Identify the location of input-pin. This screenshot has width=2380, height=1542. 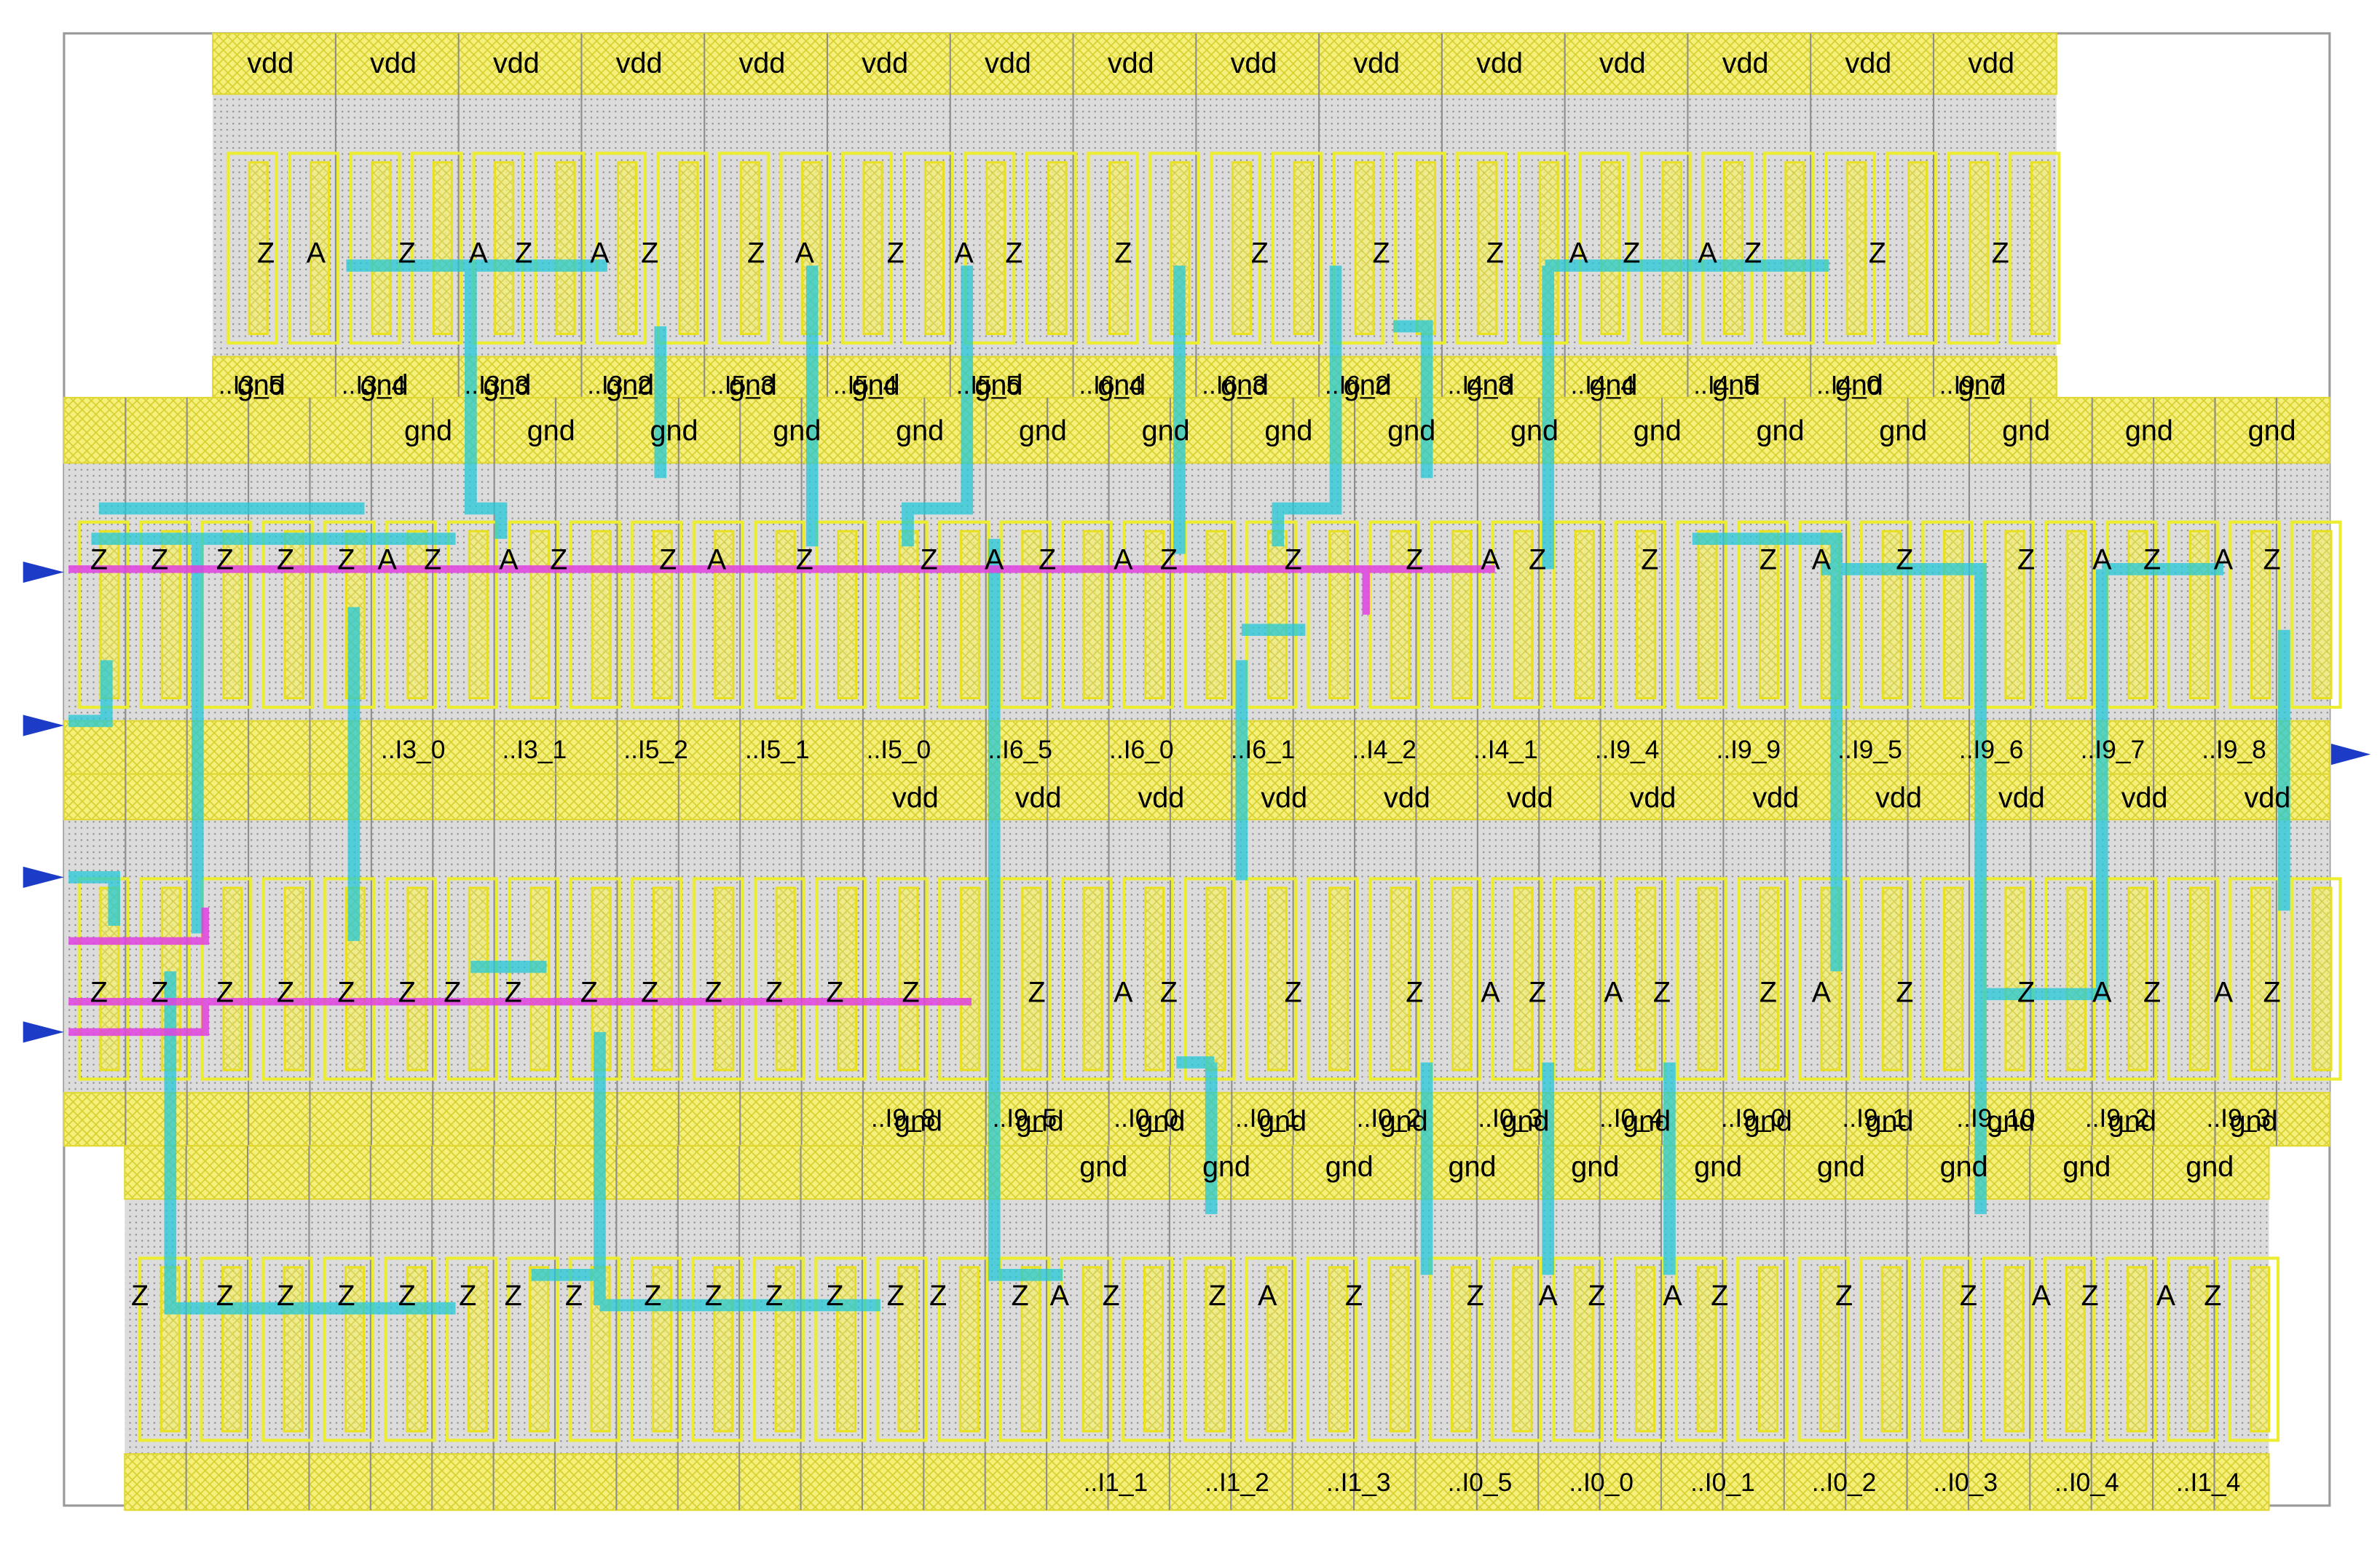
(43, 725).